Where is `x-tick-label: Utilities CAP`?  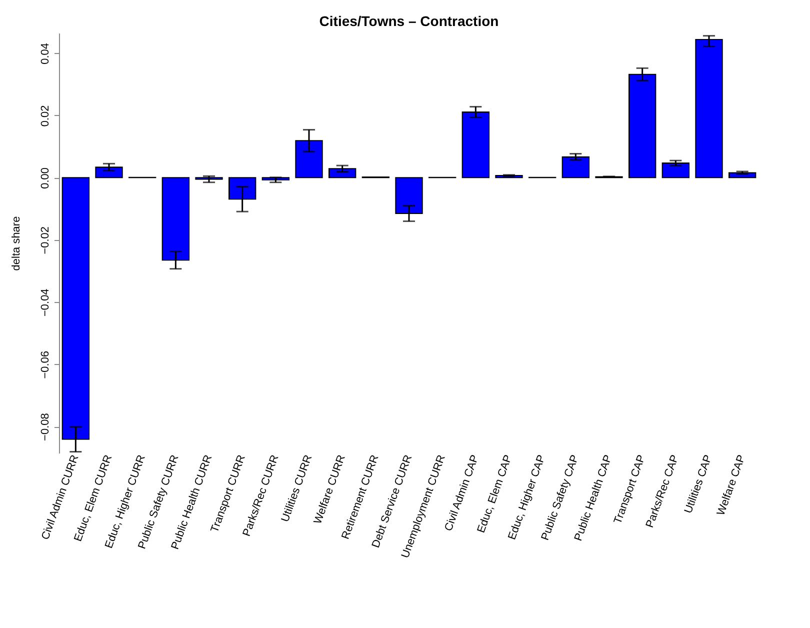
x-tick-label: Utilities CAP is located at coordinates (698, 484).